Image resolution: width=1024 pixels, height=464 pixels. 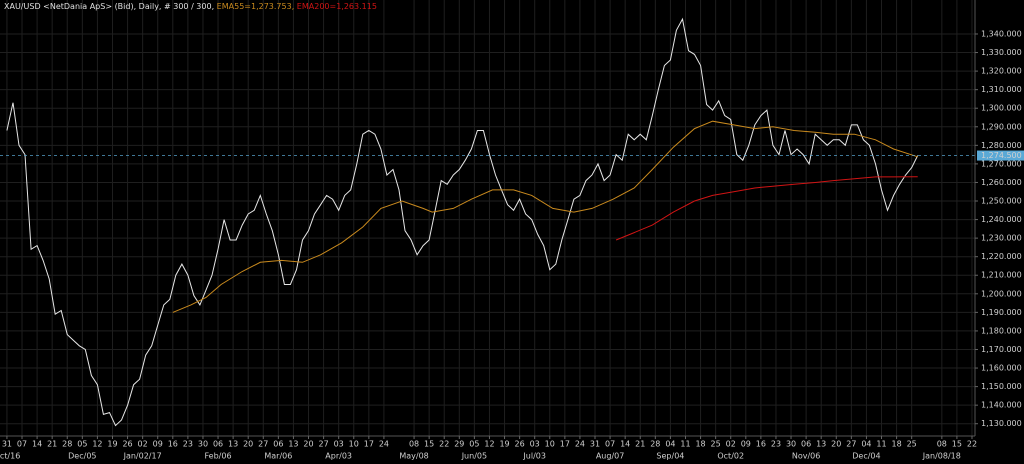 I want to click on month-label: Jun/05, so click(x=474, y=456).